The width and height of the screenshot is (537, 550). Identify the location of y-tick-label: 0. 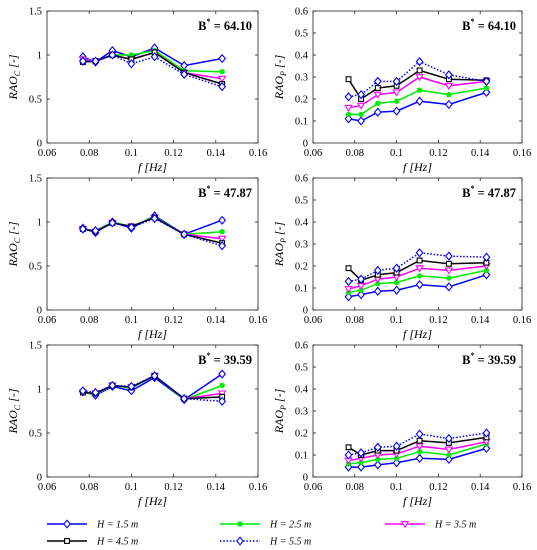
(305, 144).